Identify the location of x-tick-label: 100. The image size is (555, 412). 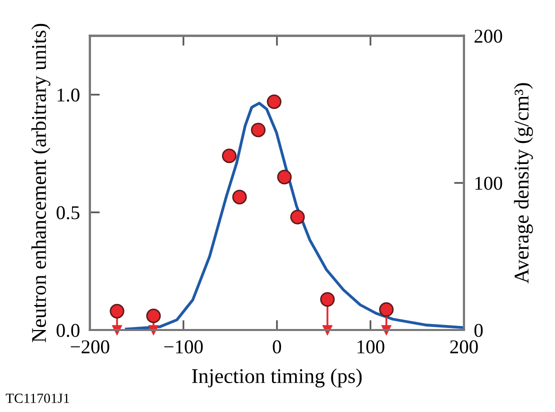
(371, 347).